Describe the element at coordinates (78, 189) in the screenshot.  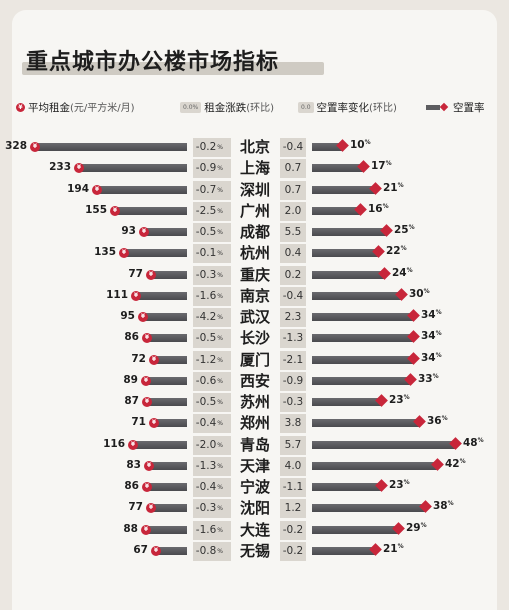
I see `rent-value: 194` at that location.